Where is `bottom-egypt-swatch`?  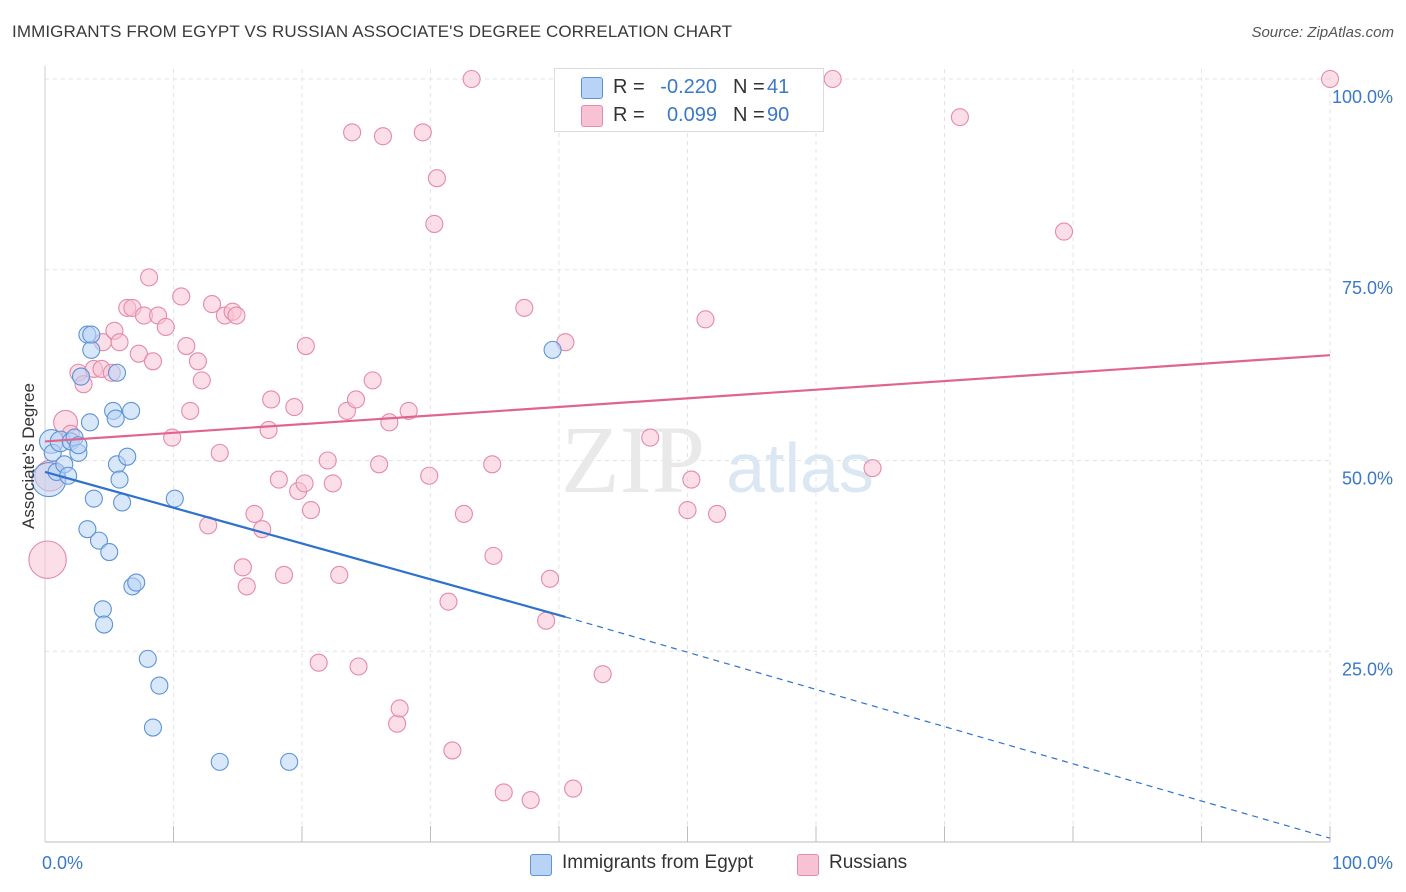 bottom-egypt-swatch is located at coordinates (541, 865).